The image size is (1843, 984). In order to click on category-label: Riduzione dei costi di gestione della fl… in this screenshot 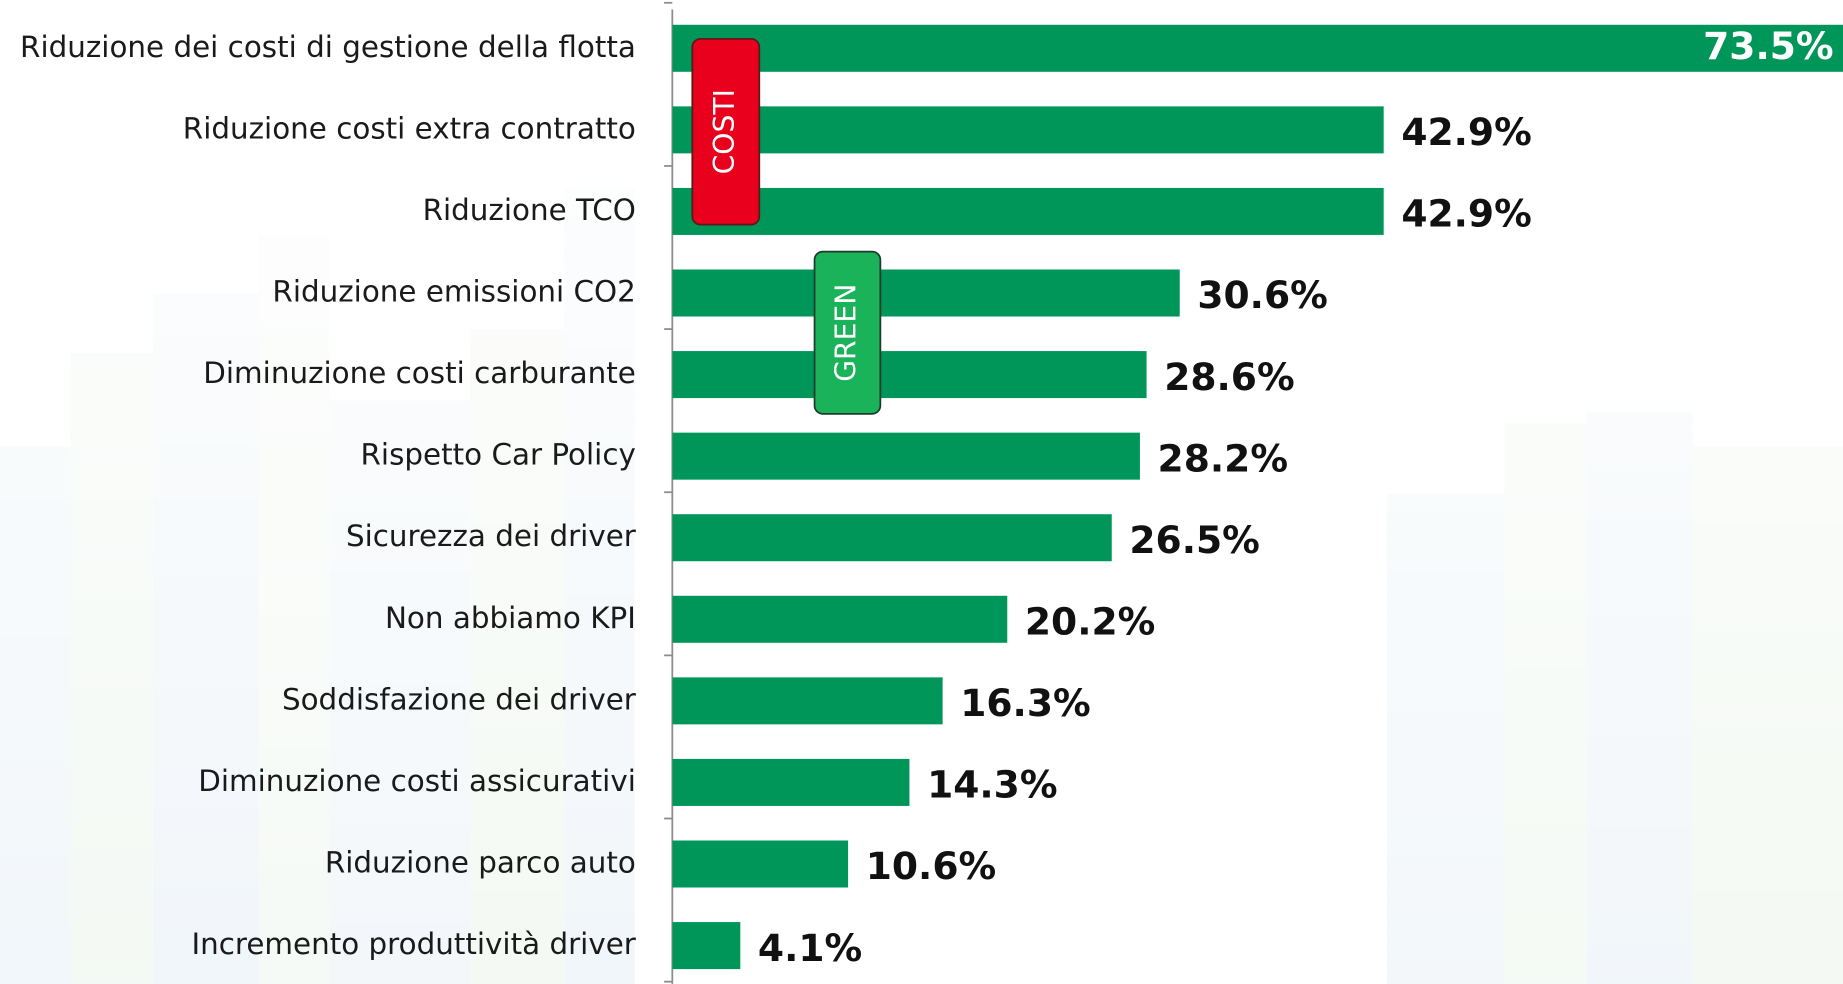, I will do `click(328, 47)`.